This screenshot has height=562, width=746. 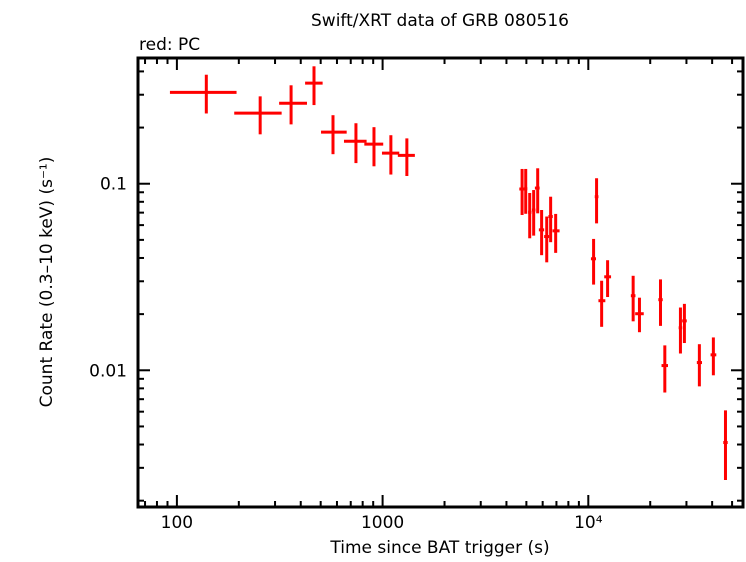 I want to click on y-tick-label: 0.01, so click(x=108, y=371).